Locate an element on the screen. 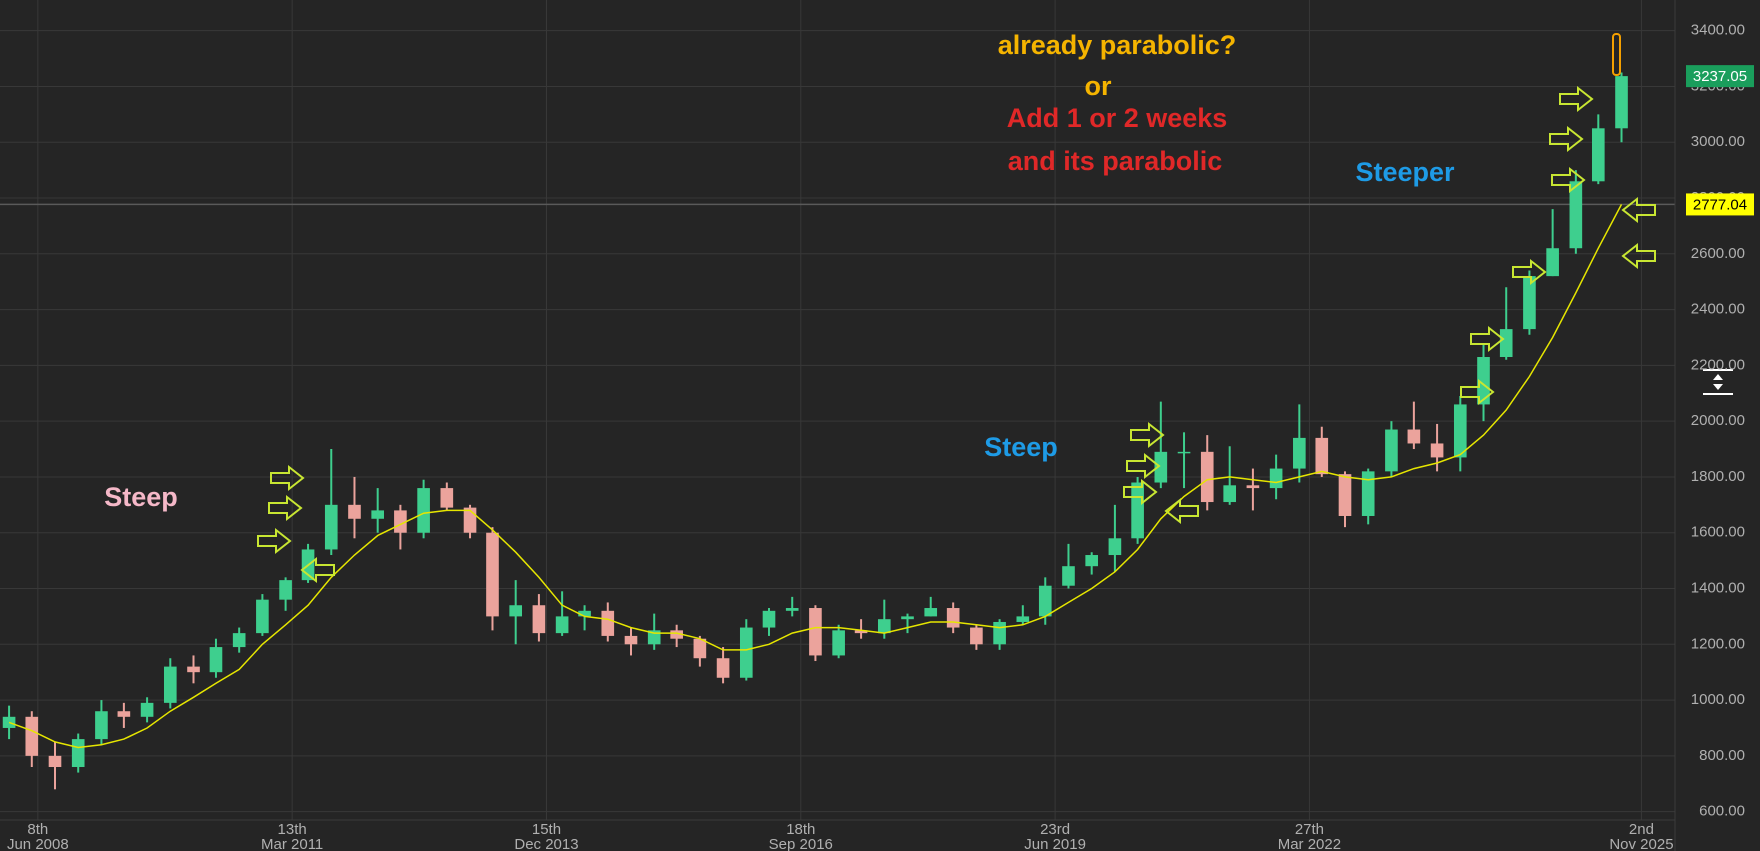  annotation: or is located at coordinates (1098, 86).